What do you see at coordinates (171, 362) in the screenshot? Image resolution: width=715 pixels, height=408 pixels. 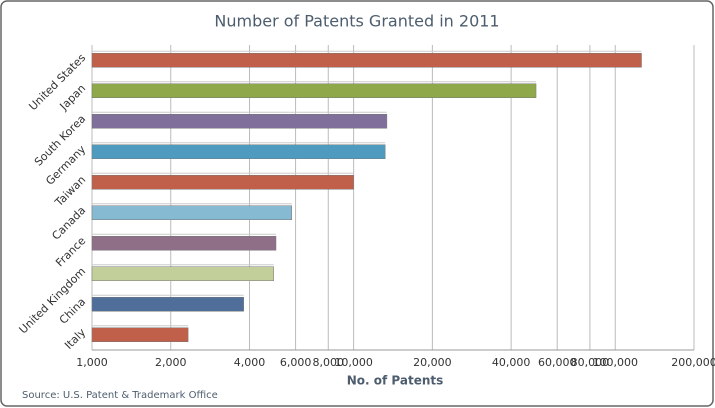 I see `x-tick-label: 2,000` at bounding box center [171, 362].